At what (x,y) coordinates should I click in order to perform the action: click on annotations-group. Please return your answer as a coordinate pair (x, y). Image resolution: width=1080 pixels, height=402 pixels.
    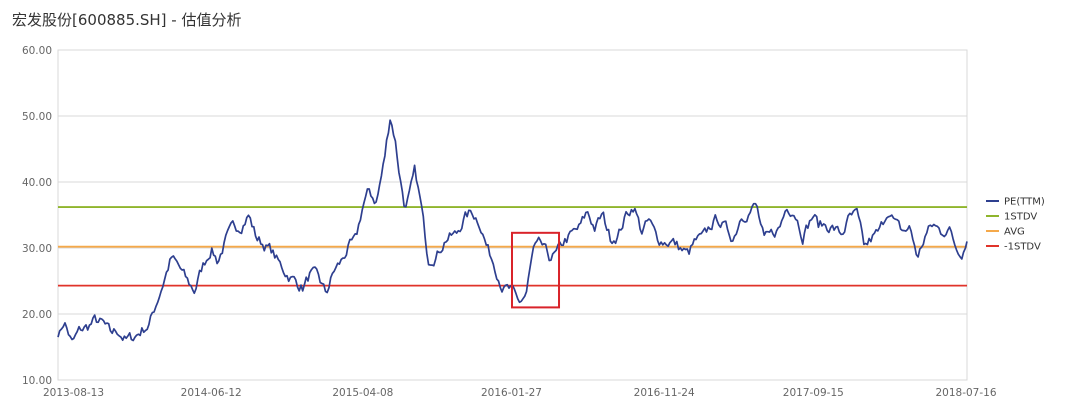
    Looking at the image, I should click on (535, 270).